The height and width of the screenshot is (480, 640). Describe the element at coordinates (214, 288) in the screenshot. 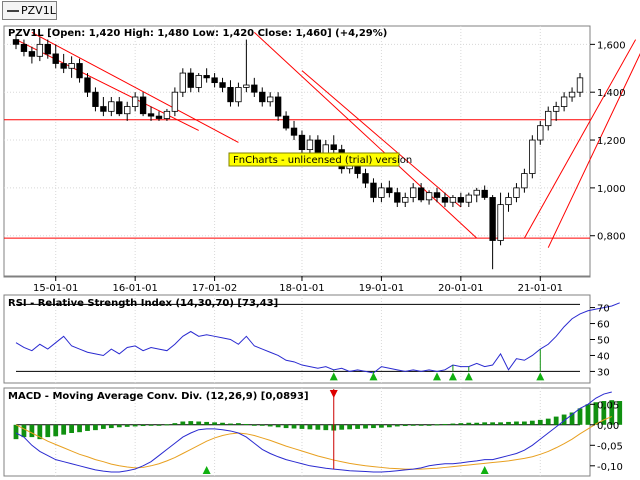

I see `x-tick-label: 17-01-02` at that location.